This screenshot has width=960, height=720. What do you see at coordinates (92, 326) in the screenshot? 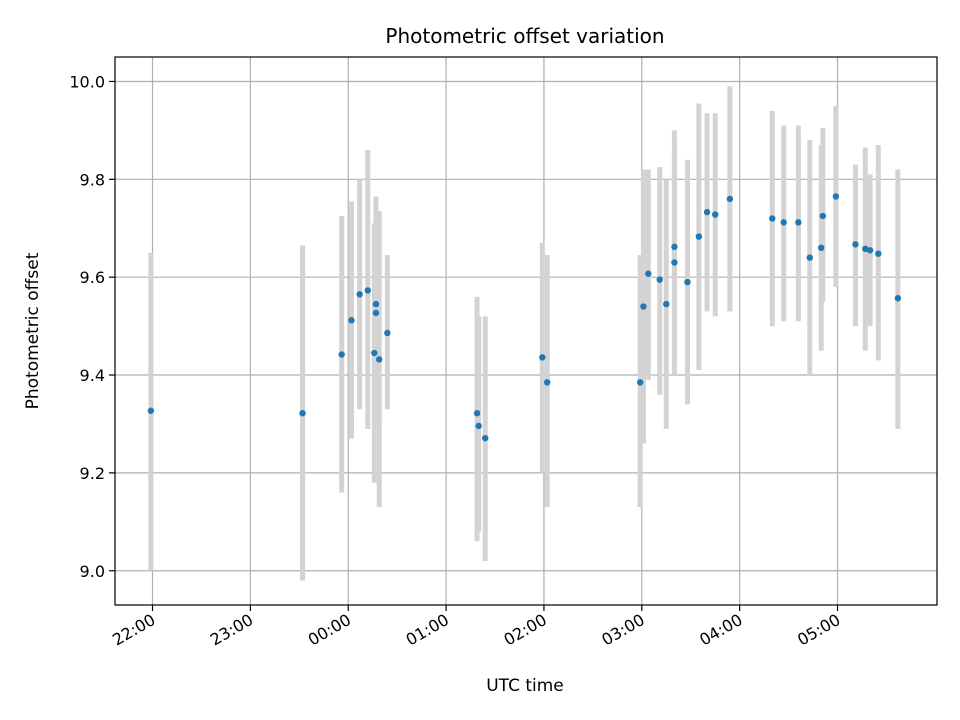
I see `y-axis: 9.0 9.2 9.4 9.6 9.8 10.0` at bounding box center [92, 326].